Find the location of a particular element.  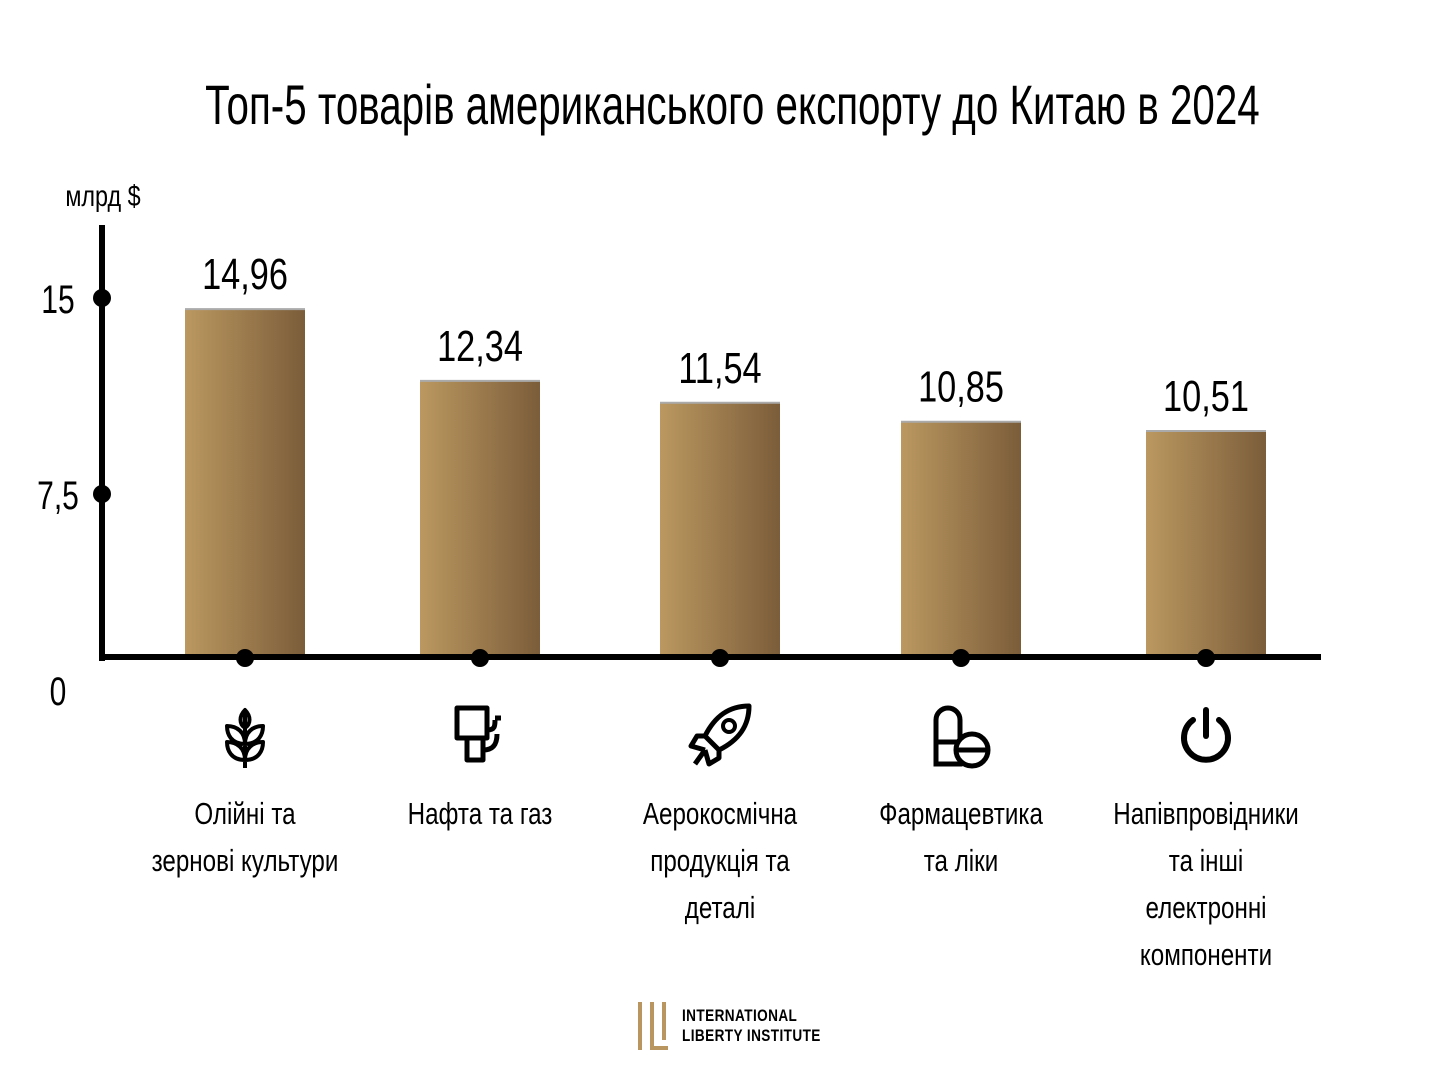

logo-text: International Liberty Institute is located at coordinates (751, 1025).